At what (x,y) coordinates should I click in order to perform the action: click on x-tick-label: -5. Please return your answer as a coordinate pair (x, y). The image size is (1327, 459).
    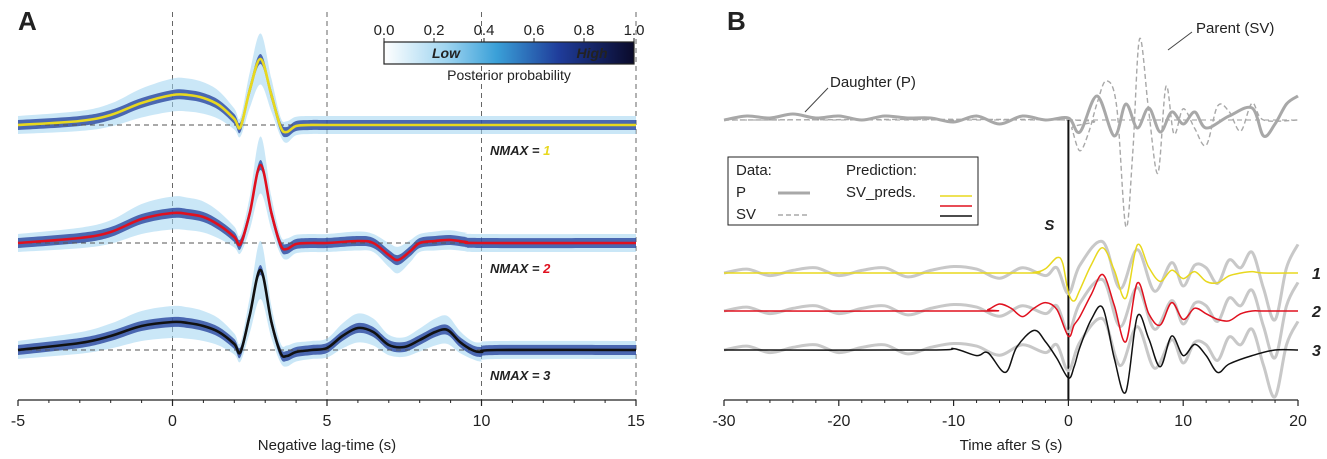
    Looking at the image, I should click on (18, 421).